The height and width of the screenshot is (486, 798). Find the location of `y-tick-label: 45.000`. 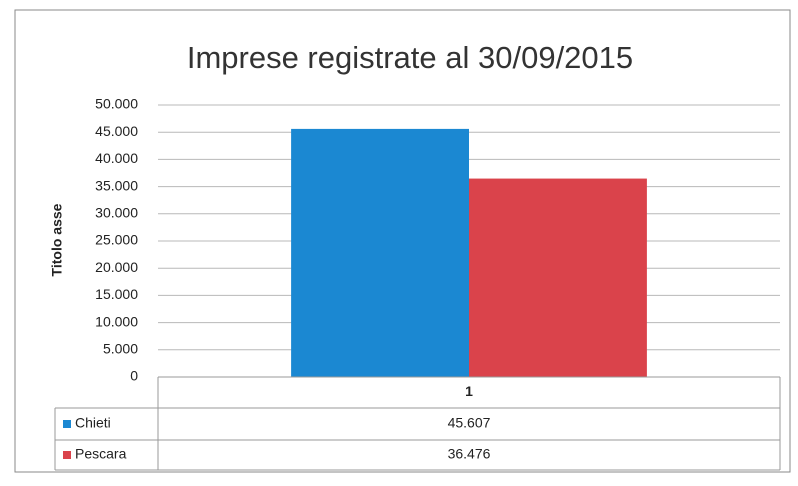

y-tick-label: 45.000 is located at coordinates (116, 131).